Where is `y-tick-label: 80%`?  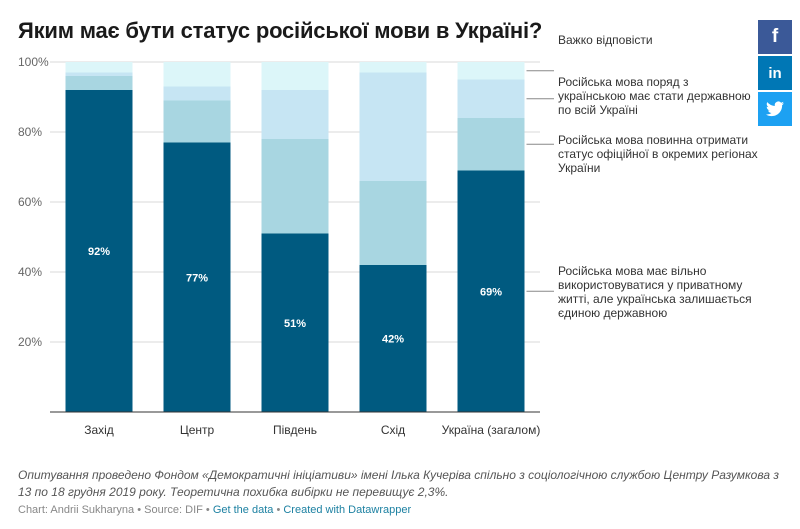 y-tick-label: 80% is located at coordinates (30, 132).